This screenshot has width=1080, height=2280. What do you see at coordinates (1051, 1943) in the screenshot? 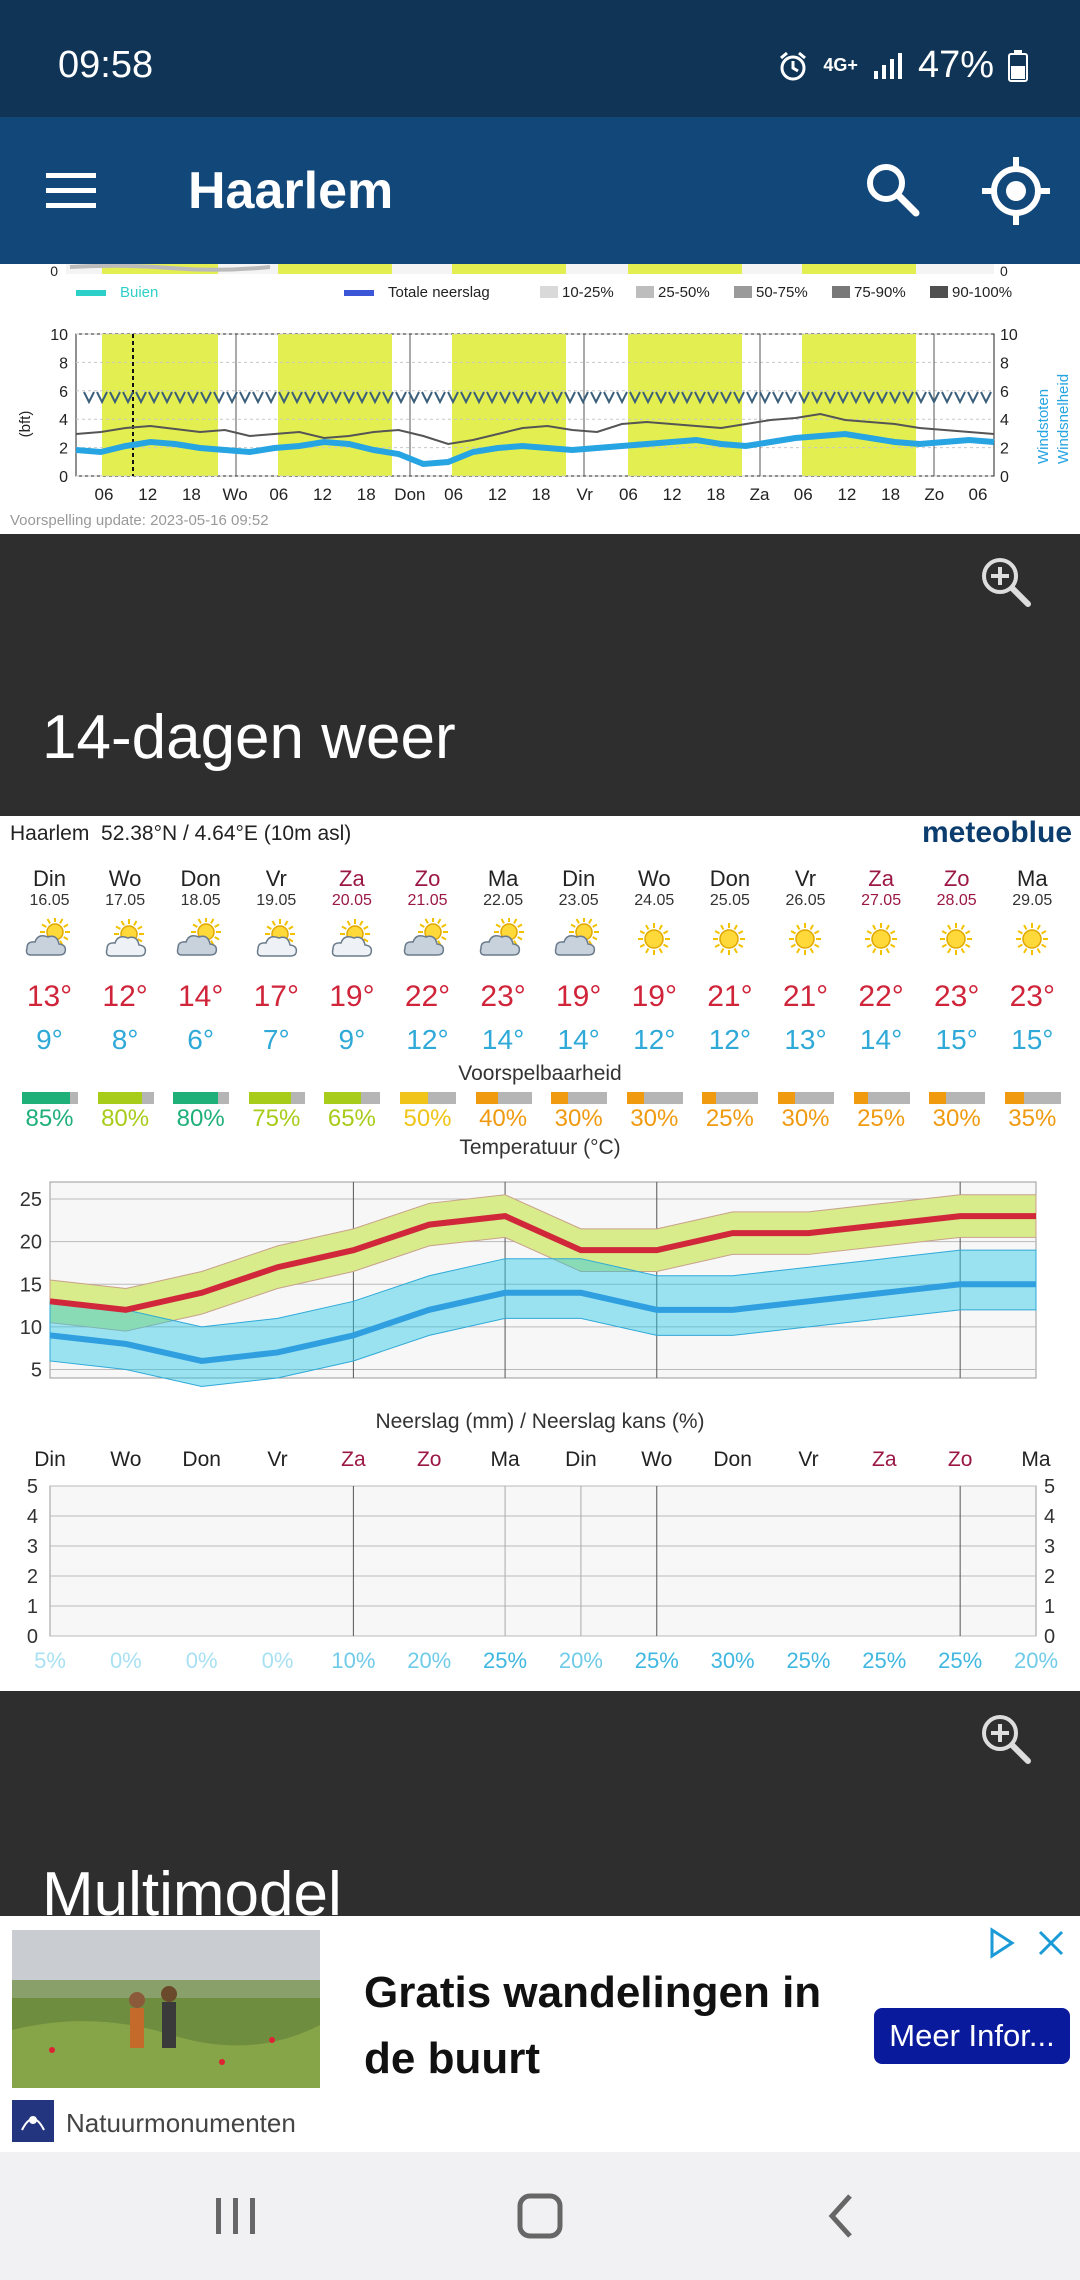
I see `close-icon` at bounding box center [1051, 1943].